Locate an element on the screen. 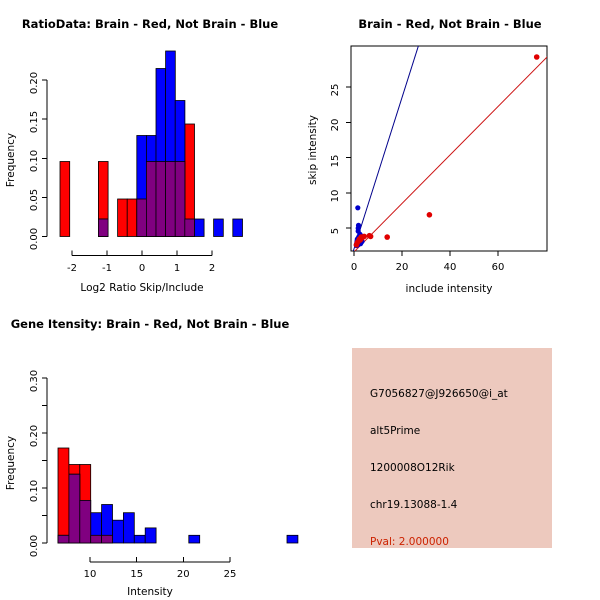 This screenshot has height=600, width=600. ytick-0.05: 0.05 is located at coordinates (34, 200).